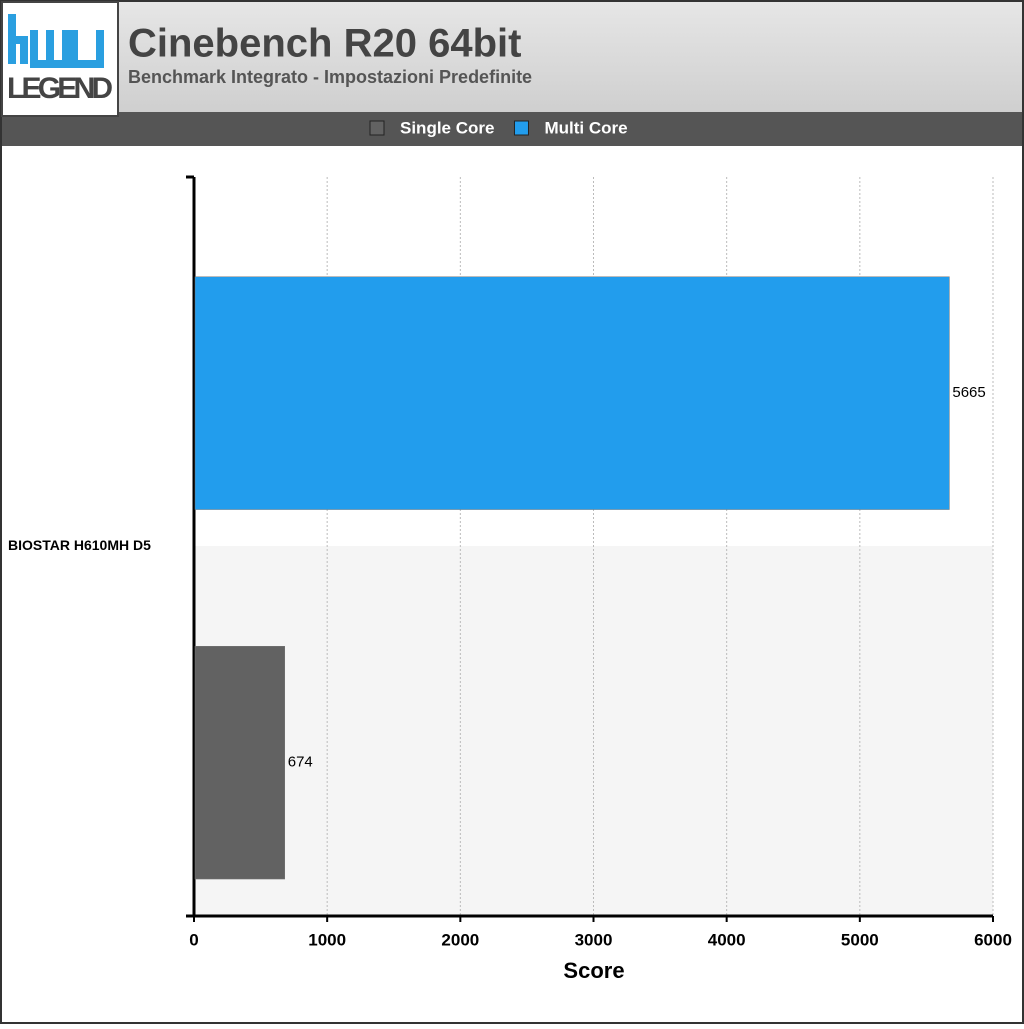 Image resolution: width=1024 pixels, height=1029 pixels. What do you see at coordinates (860, 939) in the screenshot?
I see `x-tick-label: 5000` at bounding box center [860, 939].